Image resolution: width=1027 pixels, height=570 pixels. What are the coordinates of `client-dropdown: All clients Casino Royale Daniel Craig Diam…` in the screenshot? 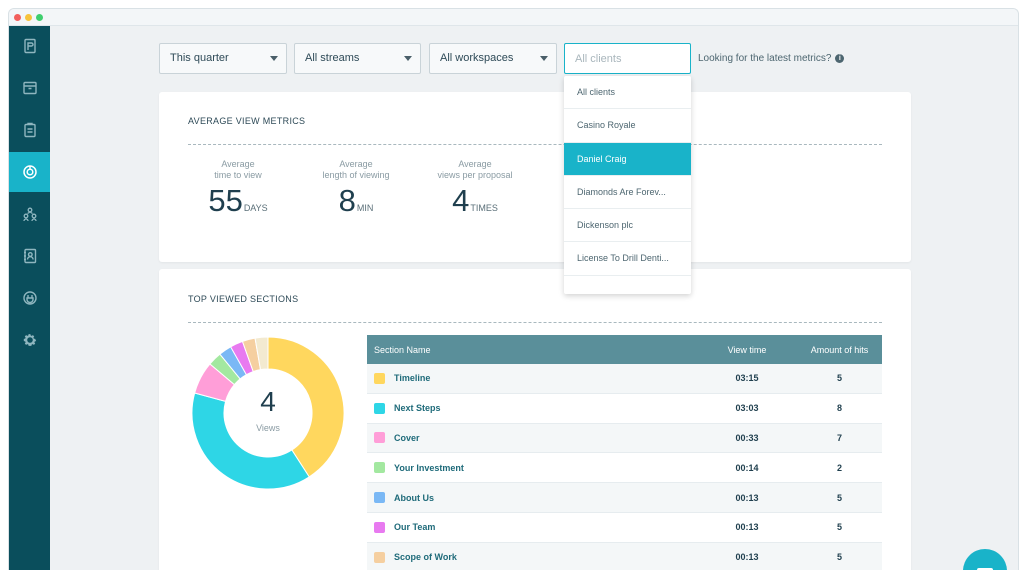 It's located at (627, 185).